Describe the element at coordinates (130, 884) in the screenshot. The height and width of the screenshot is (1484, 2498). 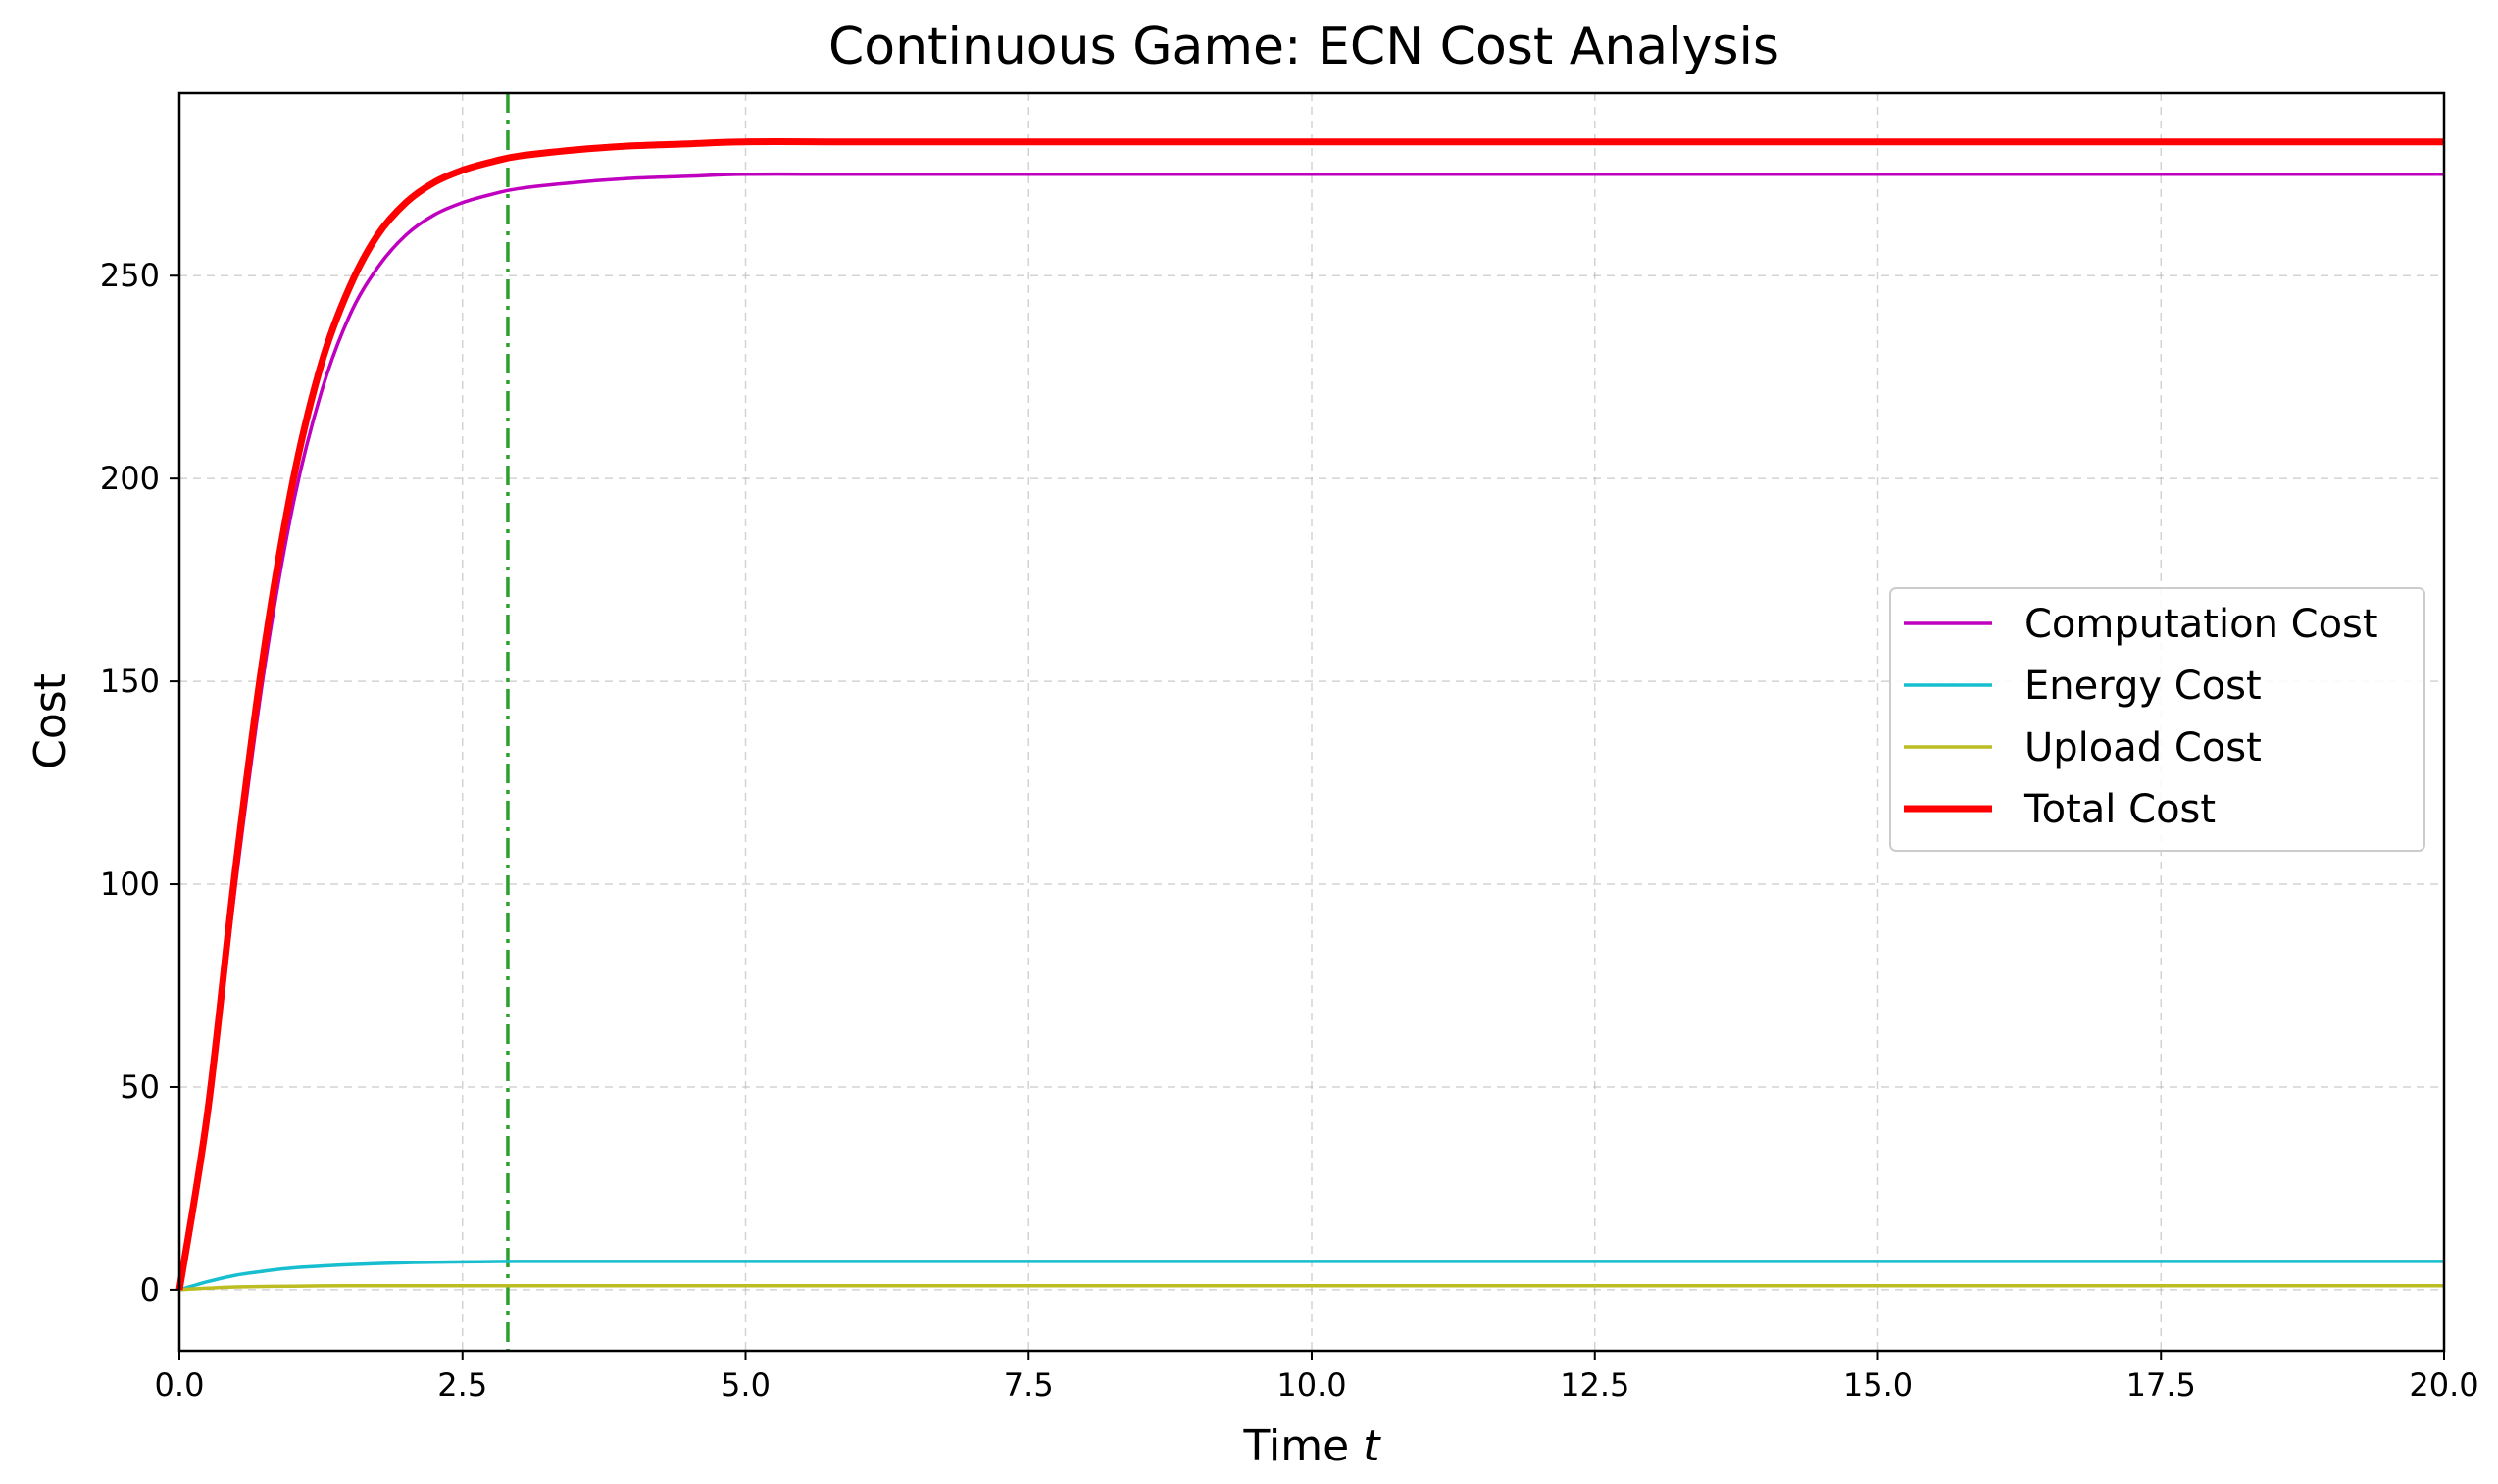
I see `y-tick-label: 100` at that location.